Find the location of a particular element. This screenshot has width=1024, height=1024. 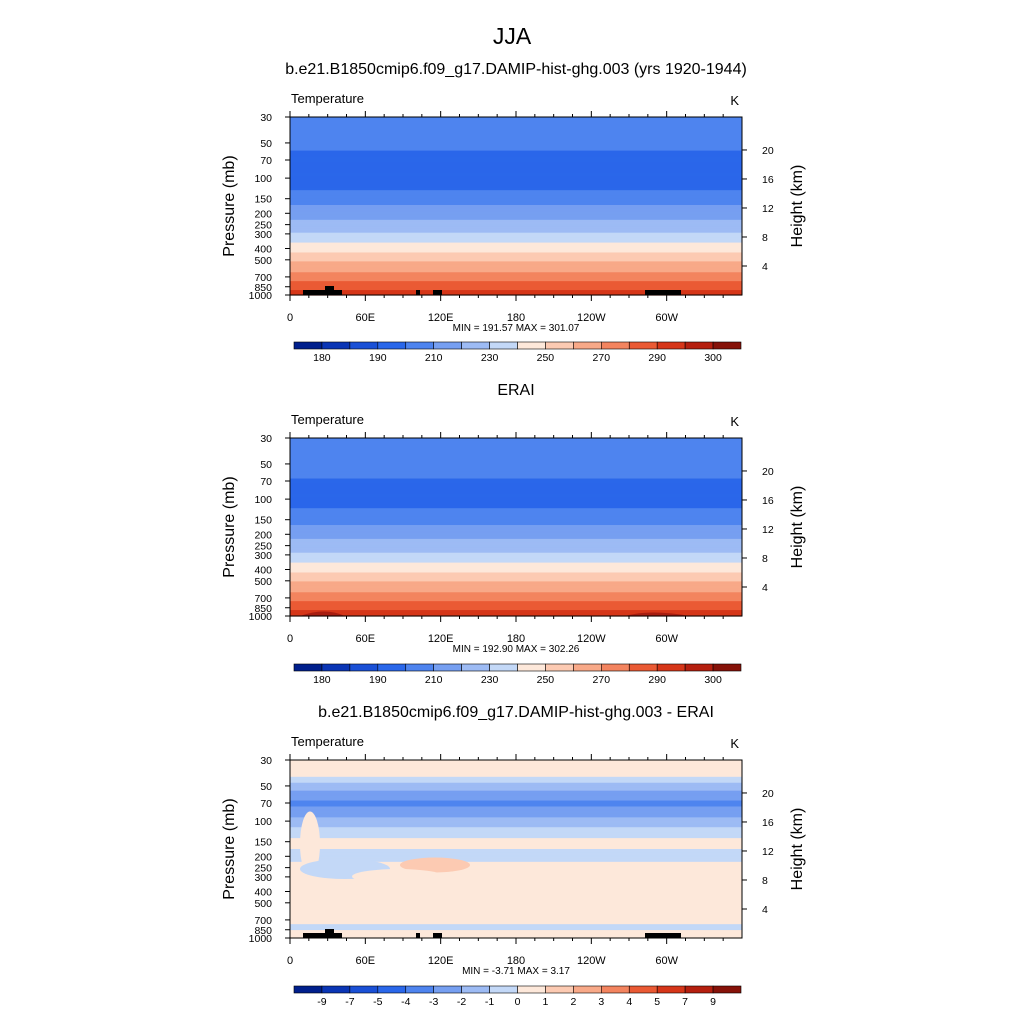

field-anomaly is located at coordinates (398, 876).